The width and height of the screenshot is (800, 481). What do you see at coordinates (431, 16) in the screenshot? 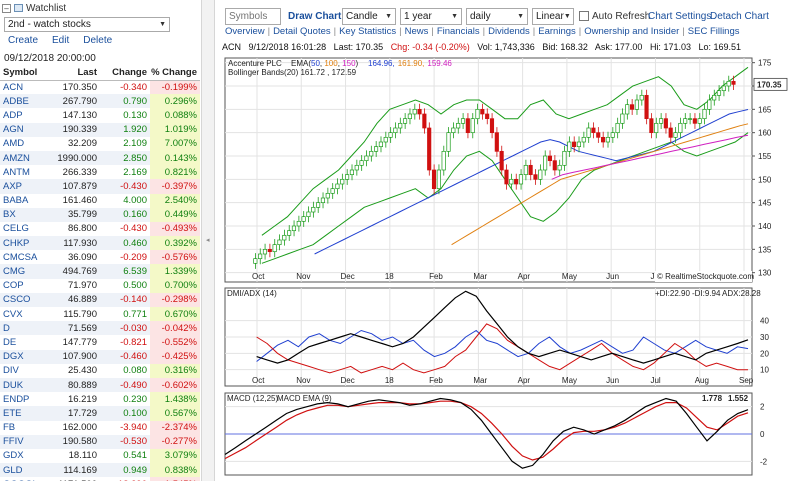
I see `range-select: 1 year ▼` at bounding box center [431, 16].